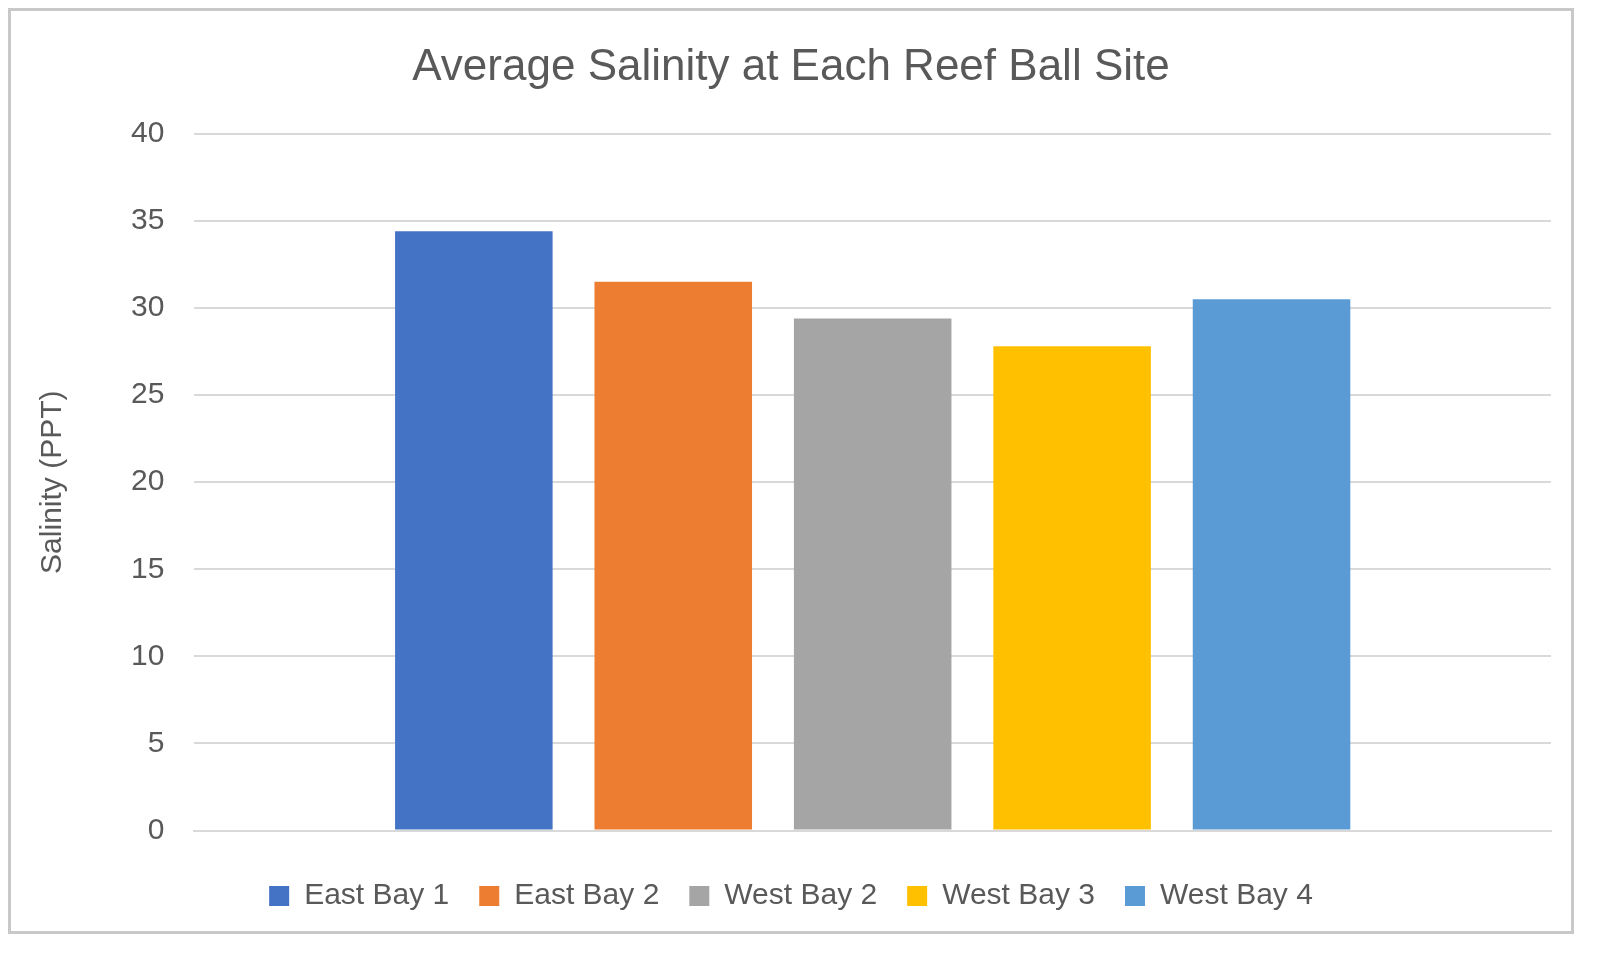  What do you see at coordinates (801, 894) in the screenshot?
I see `legend-label: West Bay 2` at bounding box center [801, 894].